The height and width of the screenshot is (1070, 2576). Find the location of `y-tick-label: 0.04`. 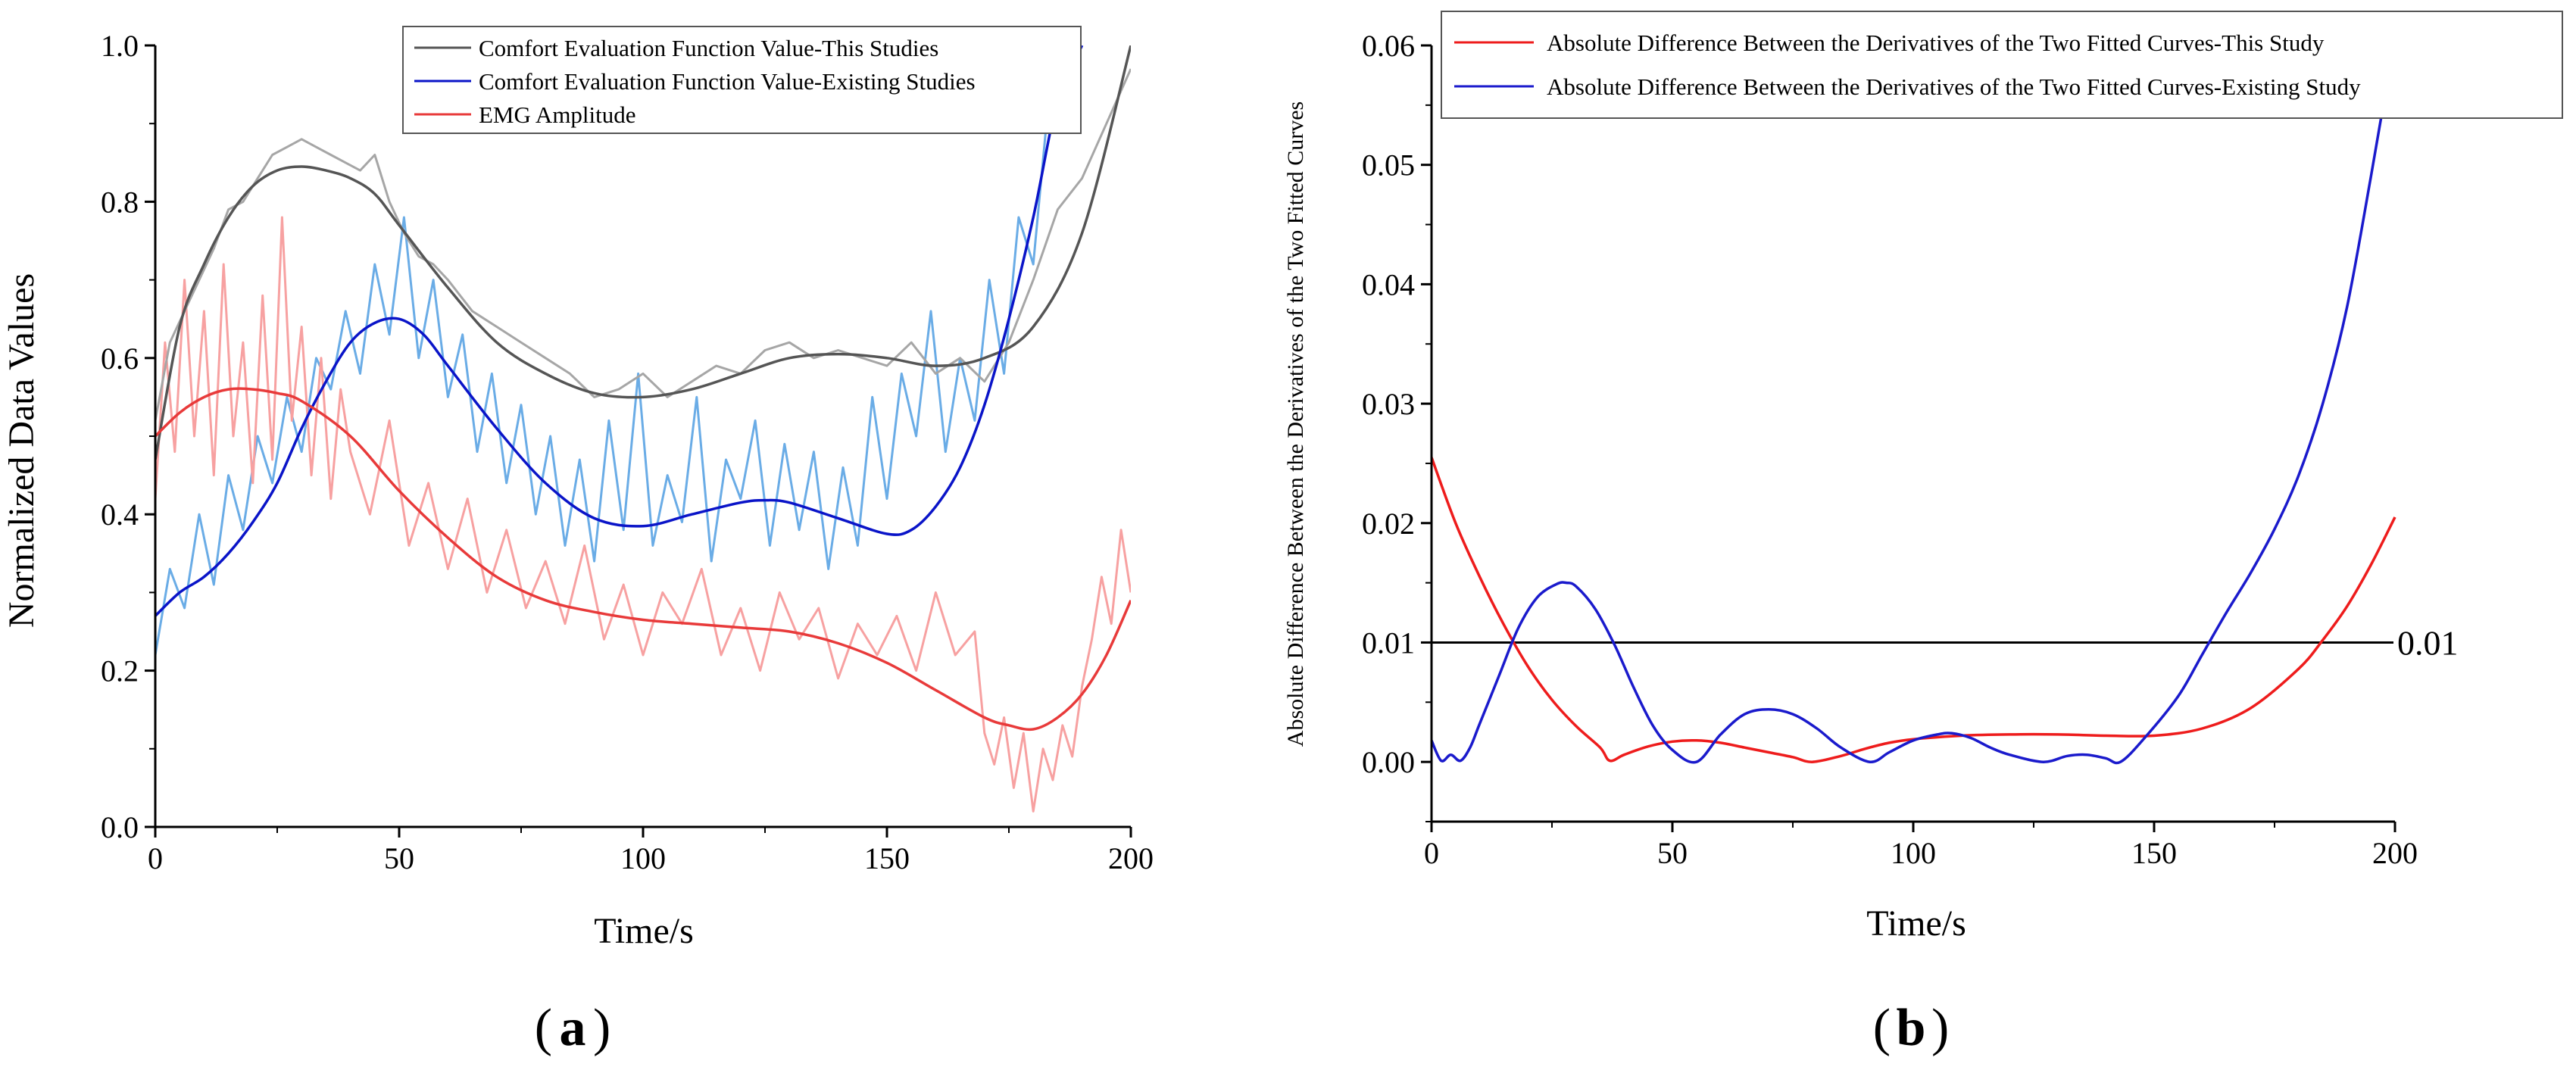

y-tick-label: 0.04 is located at coordinates (1389, 284).